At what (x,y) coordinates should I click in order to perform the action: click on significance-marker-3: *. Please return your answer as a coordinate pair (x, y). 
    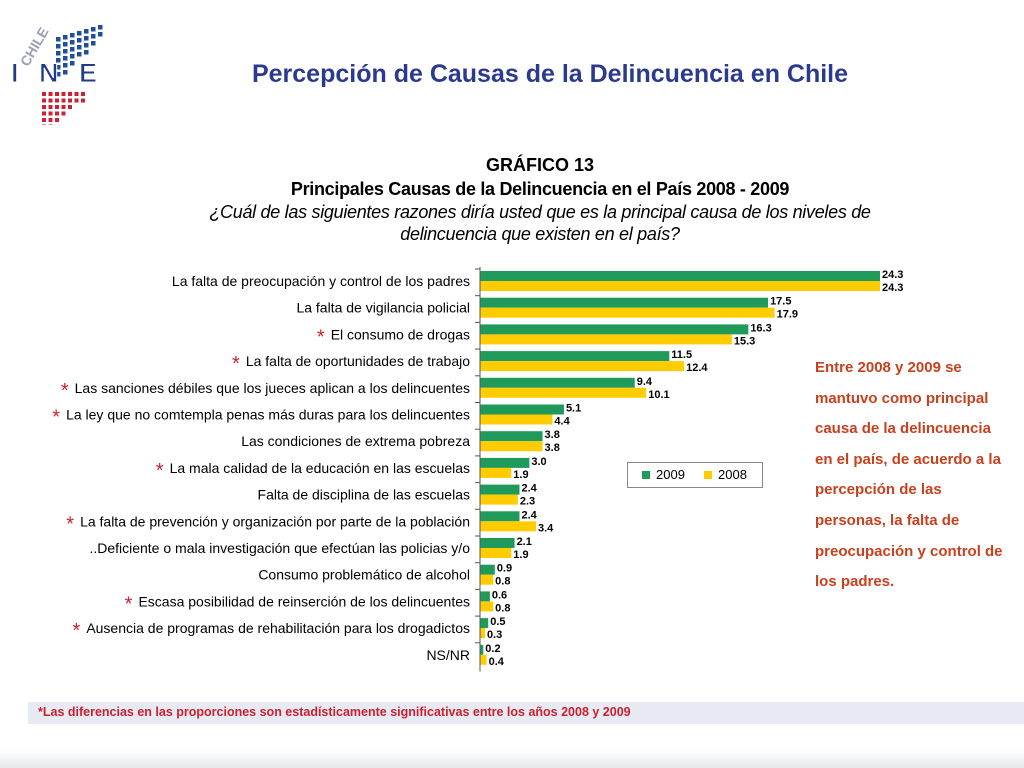
    Looking at the image, I should click on (236, 364).